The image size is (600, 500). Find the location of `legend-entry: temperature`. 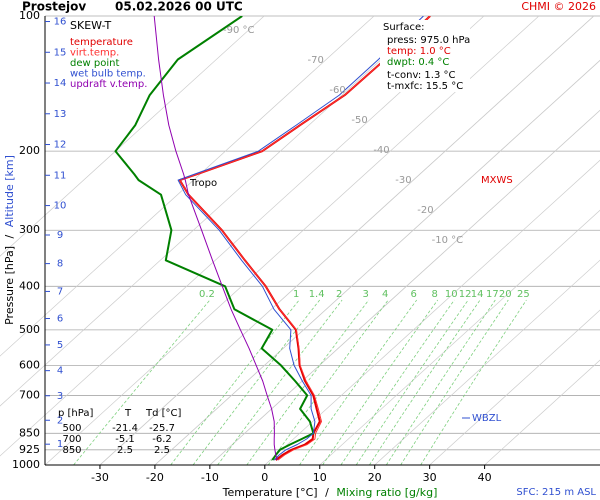

legend-entry: temperature is located at coordinates (101, 42).